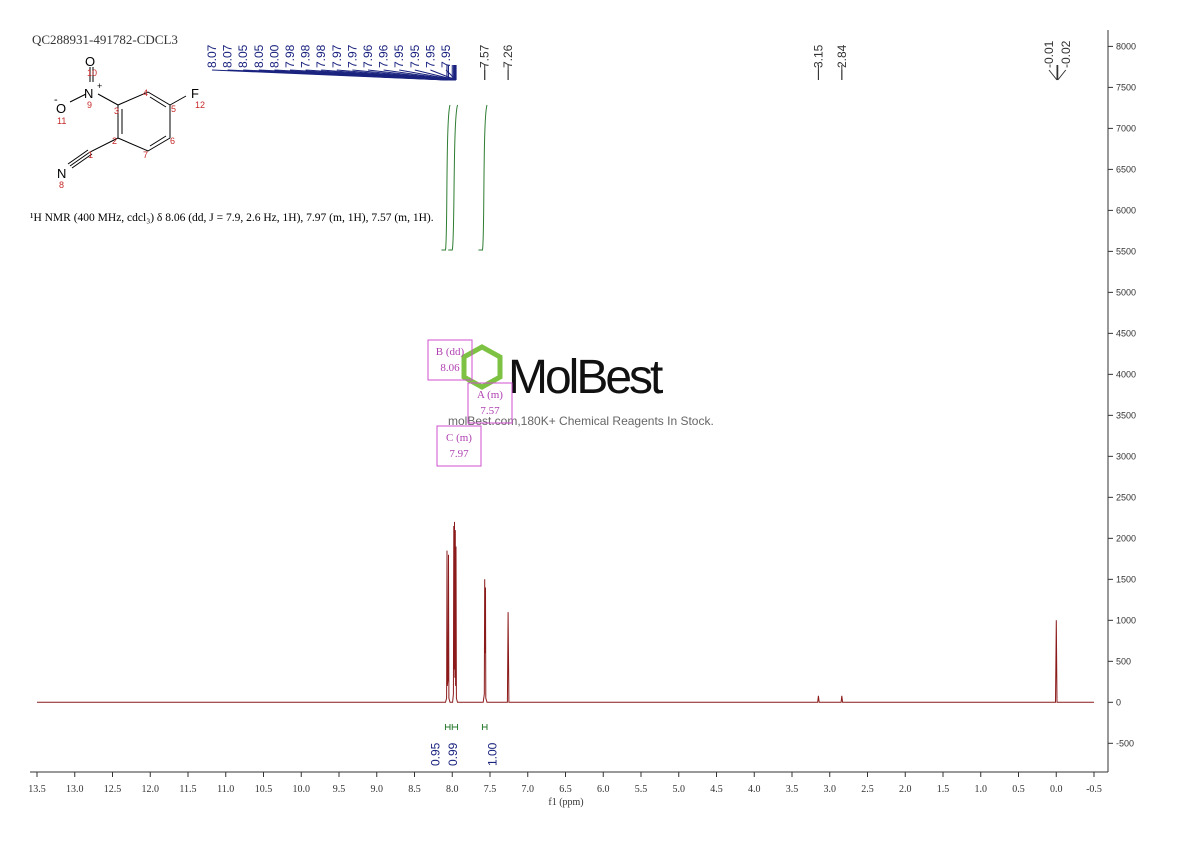 Image resolution: width=1190 pixels, height=841 pixels. I want to click on y-tick-label: 5500, so click(1126, 251).